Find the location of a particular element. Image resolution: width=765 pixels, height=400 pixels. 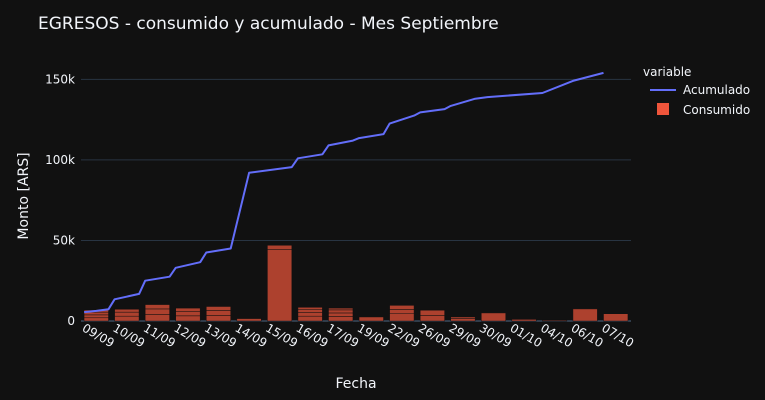

x-tick-label-9: 19/09 is located at coordinates (373, 335).